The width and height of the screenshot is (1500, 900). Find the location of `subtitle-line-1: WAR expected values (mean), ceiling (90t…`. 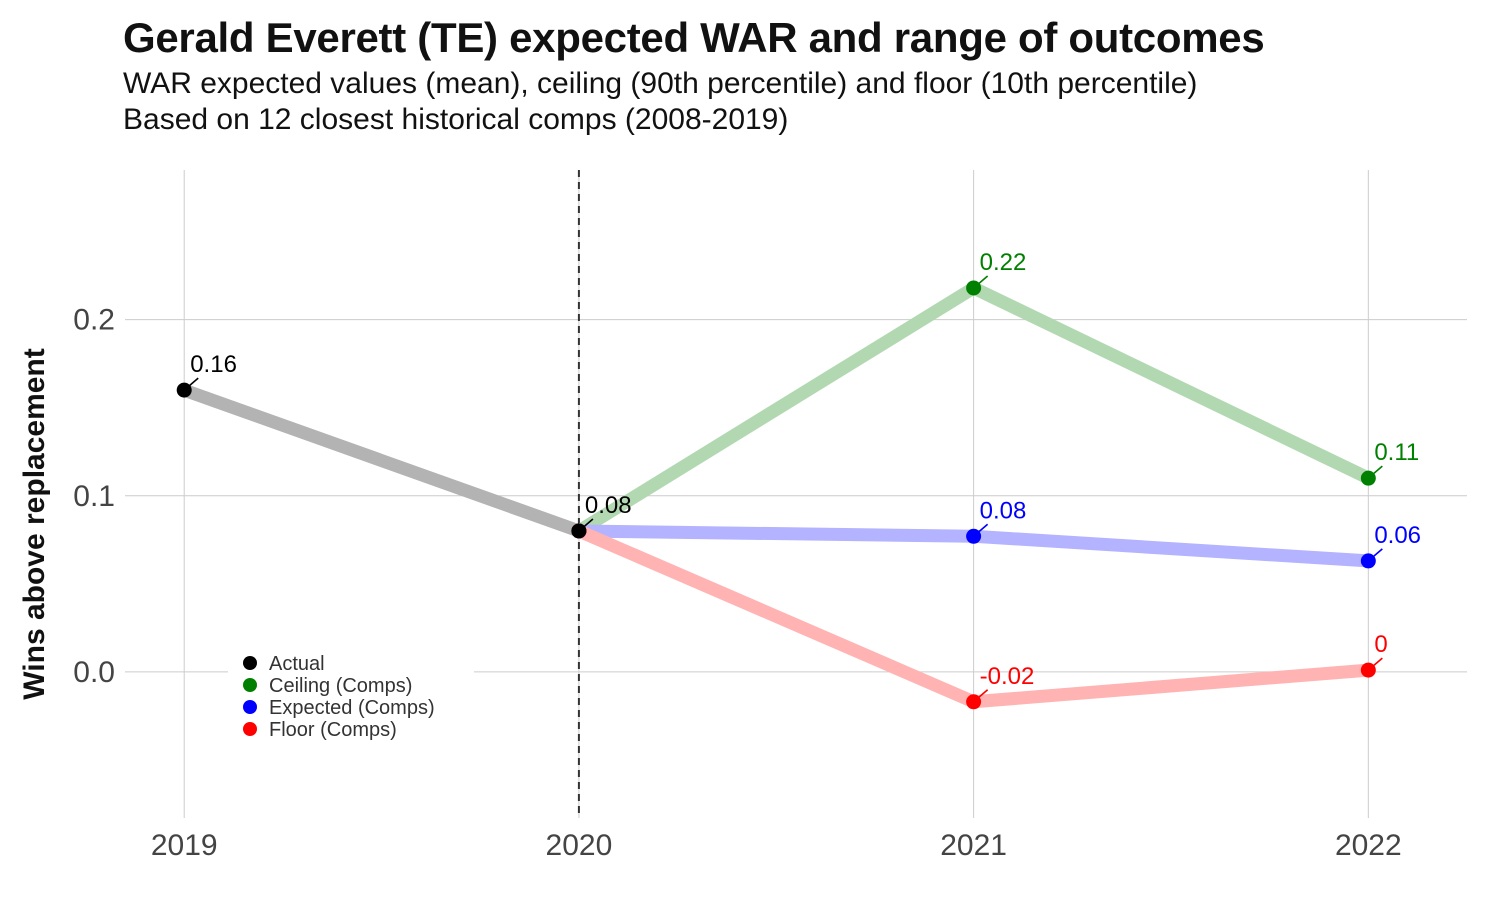

subtitle-line-1: WAR expected values (mean), ceiling (90t… is located at coordinates (660, 83).